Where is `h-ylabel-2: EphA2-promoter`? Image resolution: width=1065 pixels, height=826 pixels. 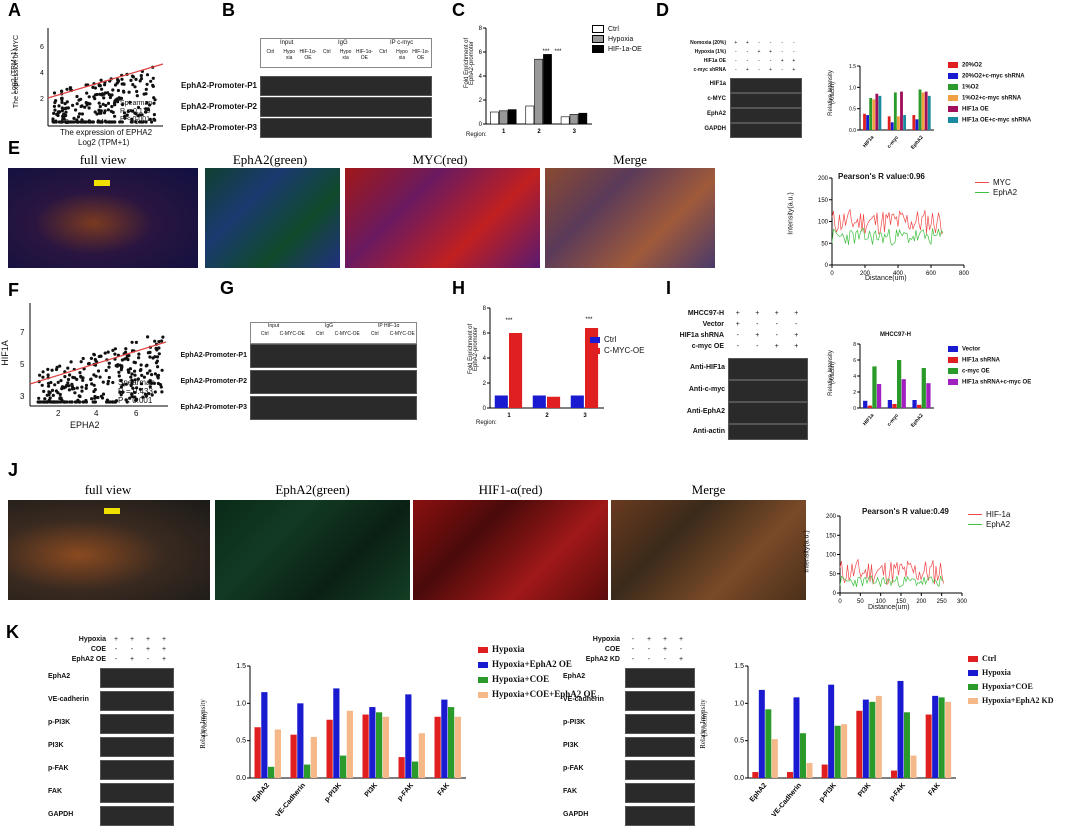 h-ylabel-2: EphA2-promoter is located at coordinates (476, 349).